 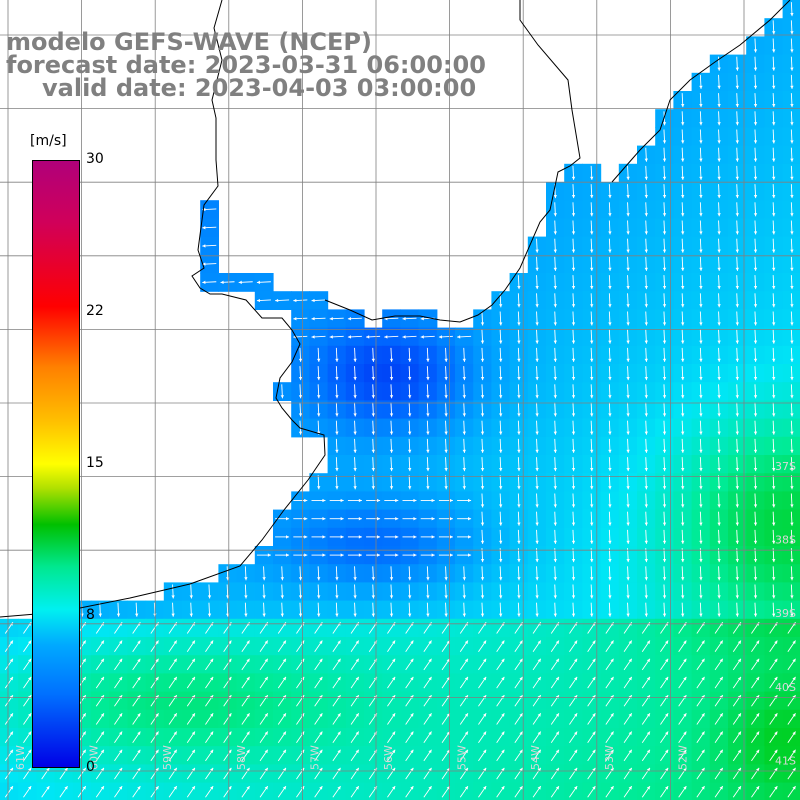 What do you see at coordinates (682, 757) in the screenshot?
I see `lon-label: 52W` at bounding box center [682, 757].